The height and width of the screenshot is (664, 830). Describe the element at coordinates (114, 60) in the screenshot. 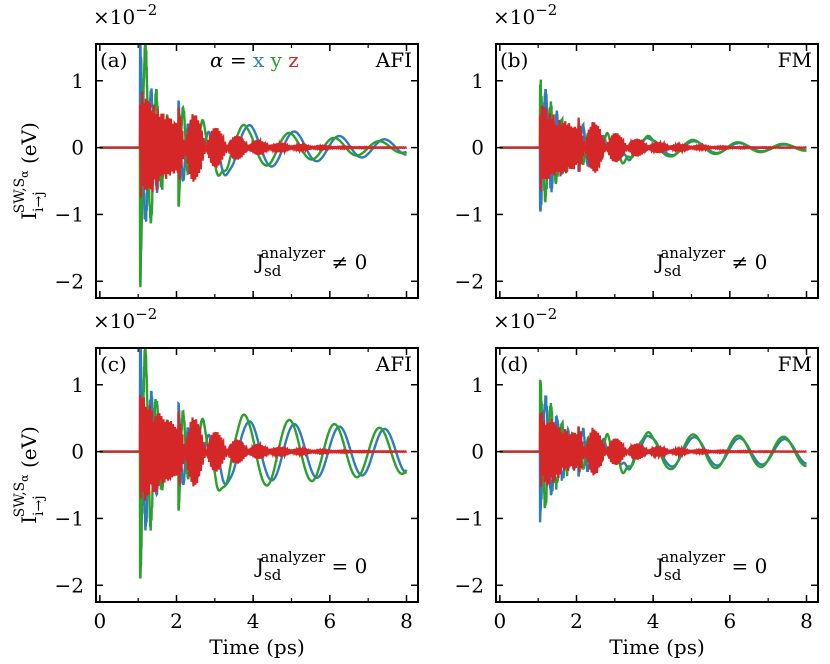

I see `panel-label: (a)` at that location.